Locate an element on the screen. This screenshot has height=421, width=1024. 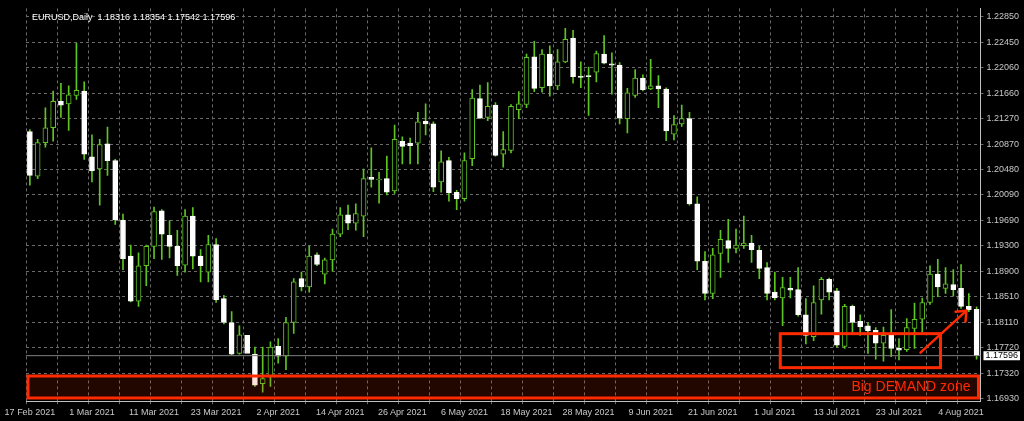
y-tick-label: 1.20870 is located at coordinates (1003, 143).